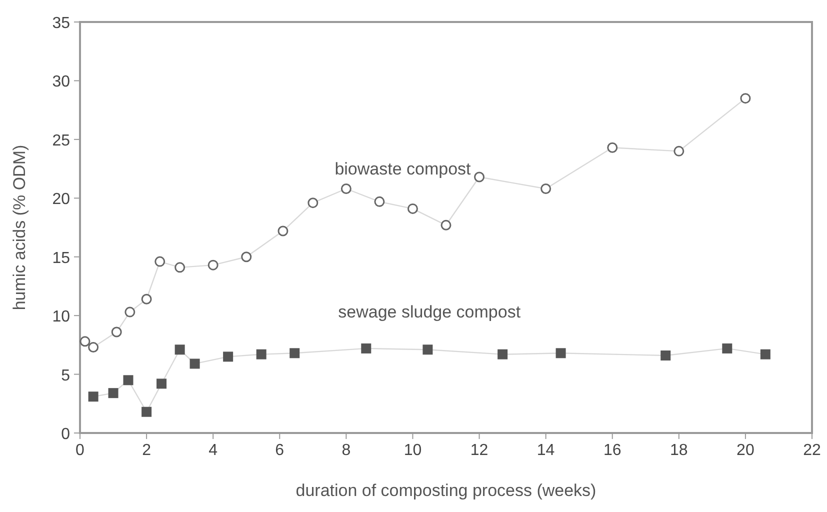 This screenshot has height=512, width=827. Describe the element at coordinates (213, 450) in the screenshot. I see `x-tick-label: 4` at that location.